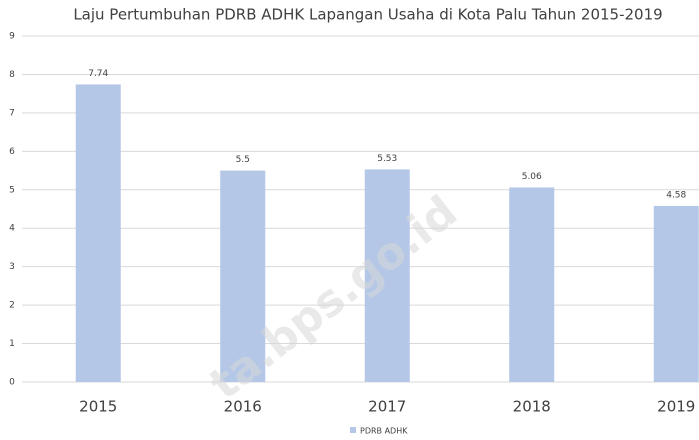 This screenshot has width=699, height=440. Describe the element at coordinates (12, 113) in the screenshot. I see `y-tick-label: 7` at that location.